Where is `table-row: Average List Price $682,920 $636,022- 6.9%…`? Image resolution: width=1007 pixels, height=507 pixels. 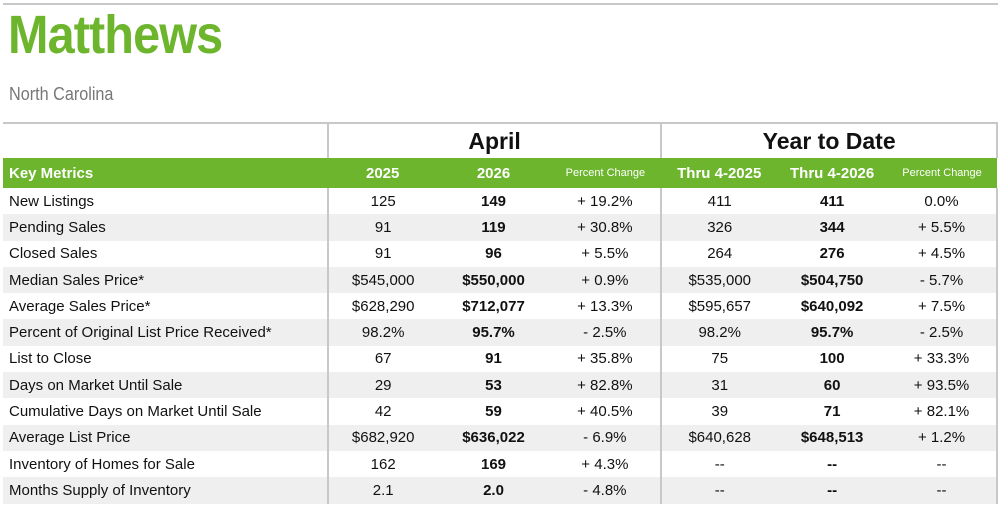
table-row: Average List Price $682,920 $636,022- 6.9%… is located at coordinates (500, 437).